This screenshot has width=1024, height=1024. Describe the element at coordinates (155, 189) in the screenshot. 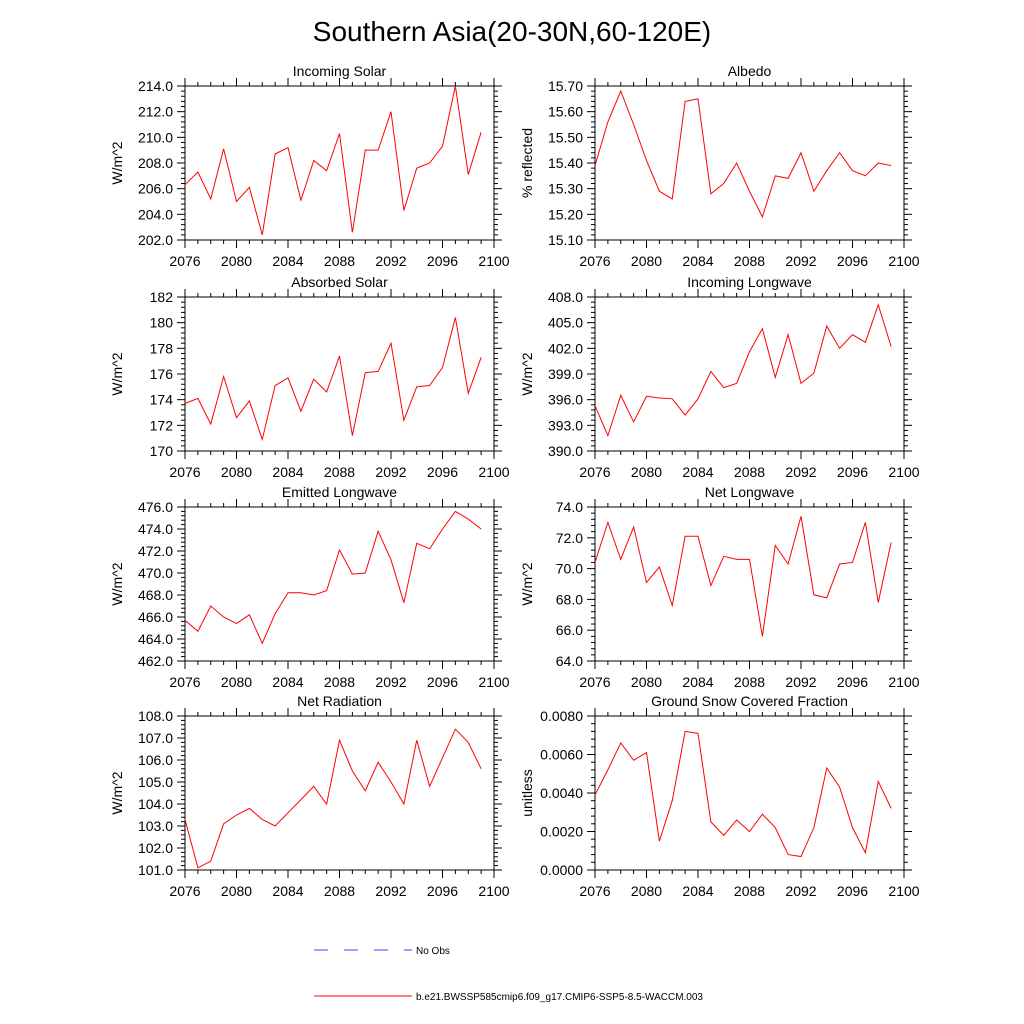

I see `y-tick-label: 206.0` at that location.